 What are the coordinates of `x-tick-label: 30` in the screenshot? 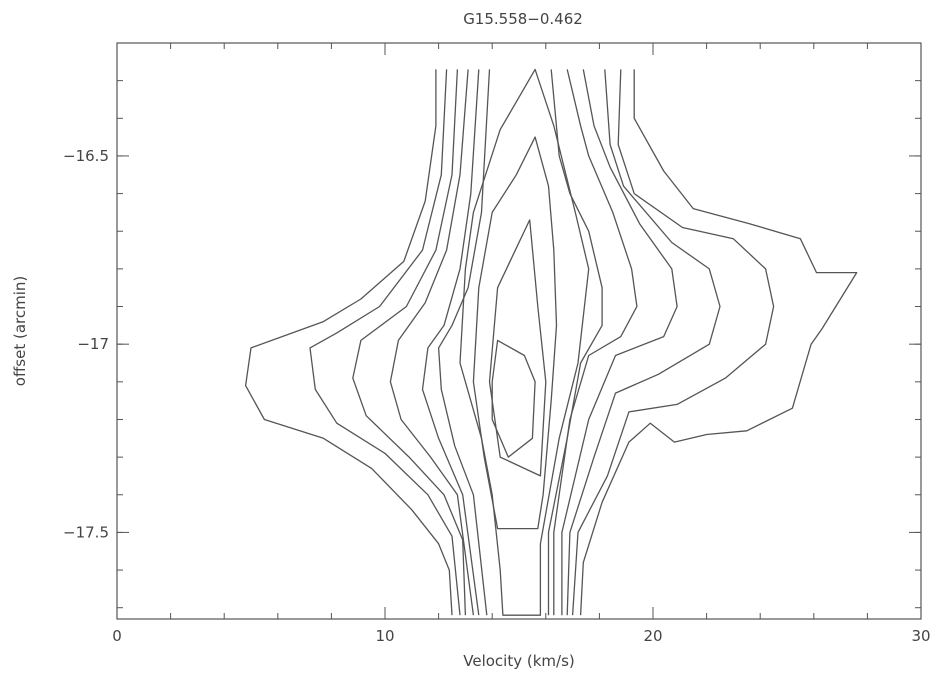 It's located at (920, 636).